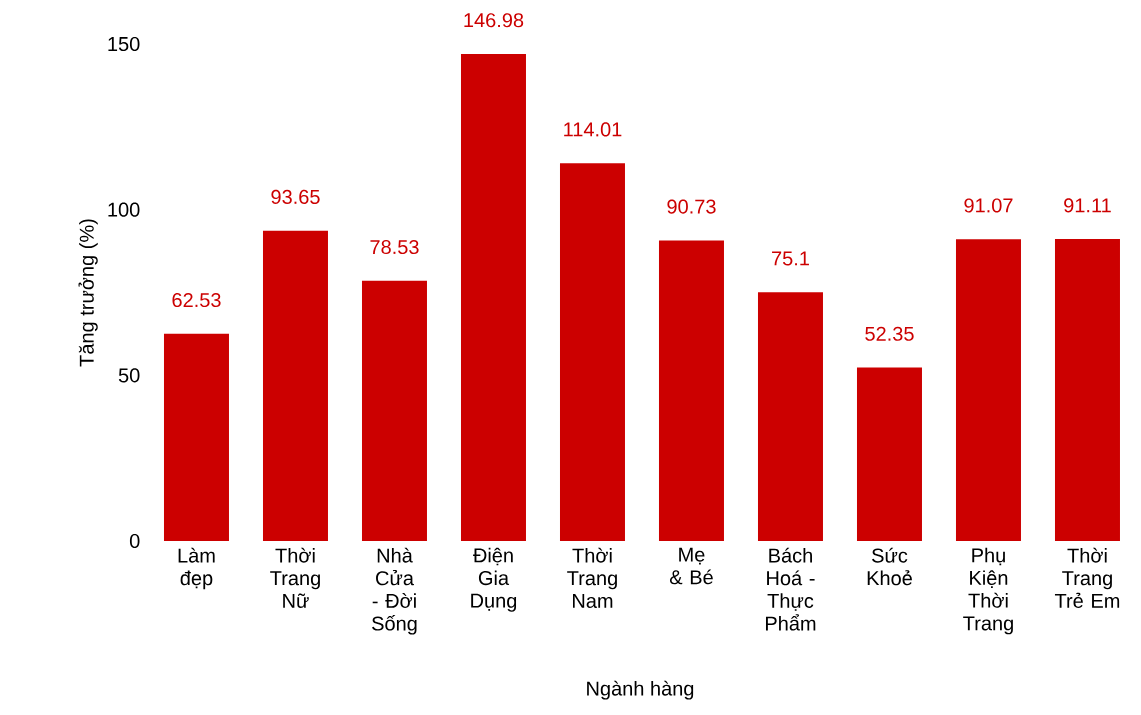  I want to click on y-tick-label: 150, so click(124, 44).